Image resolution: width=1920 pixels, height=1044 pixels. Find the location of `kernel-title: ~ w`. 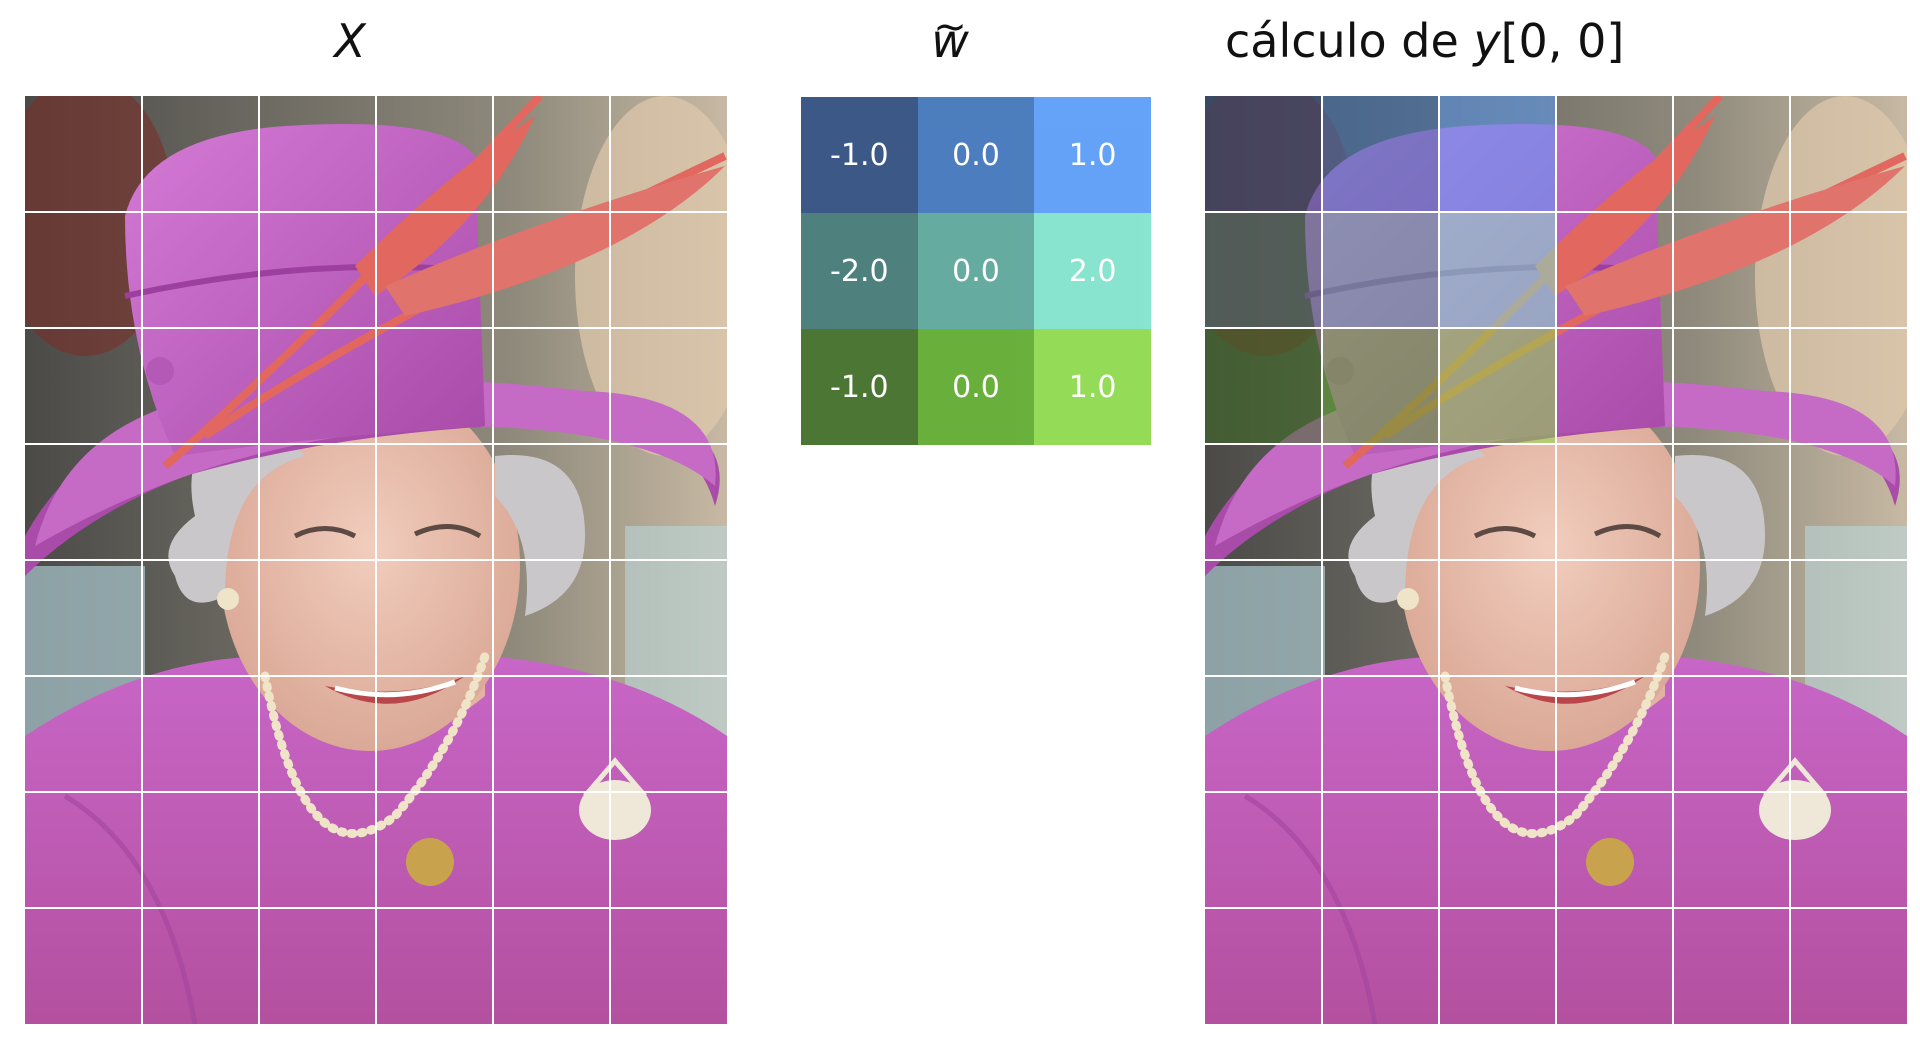

kernel-title: ~ w is located at coordinates (950, 40).